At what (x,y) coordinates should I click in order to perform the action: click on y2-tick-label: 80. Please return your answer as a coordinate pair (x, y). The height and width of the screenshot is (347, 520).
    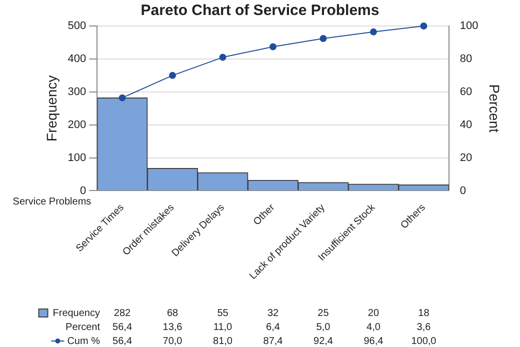
    Looking at the image, I should click on (466, 58).